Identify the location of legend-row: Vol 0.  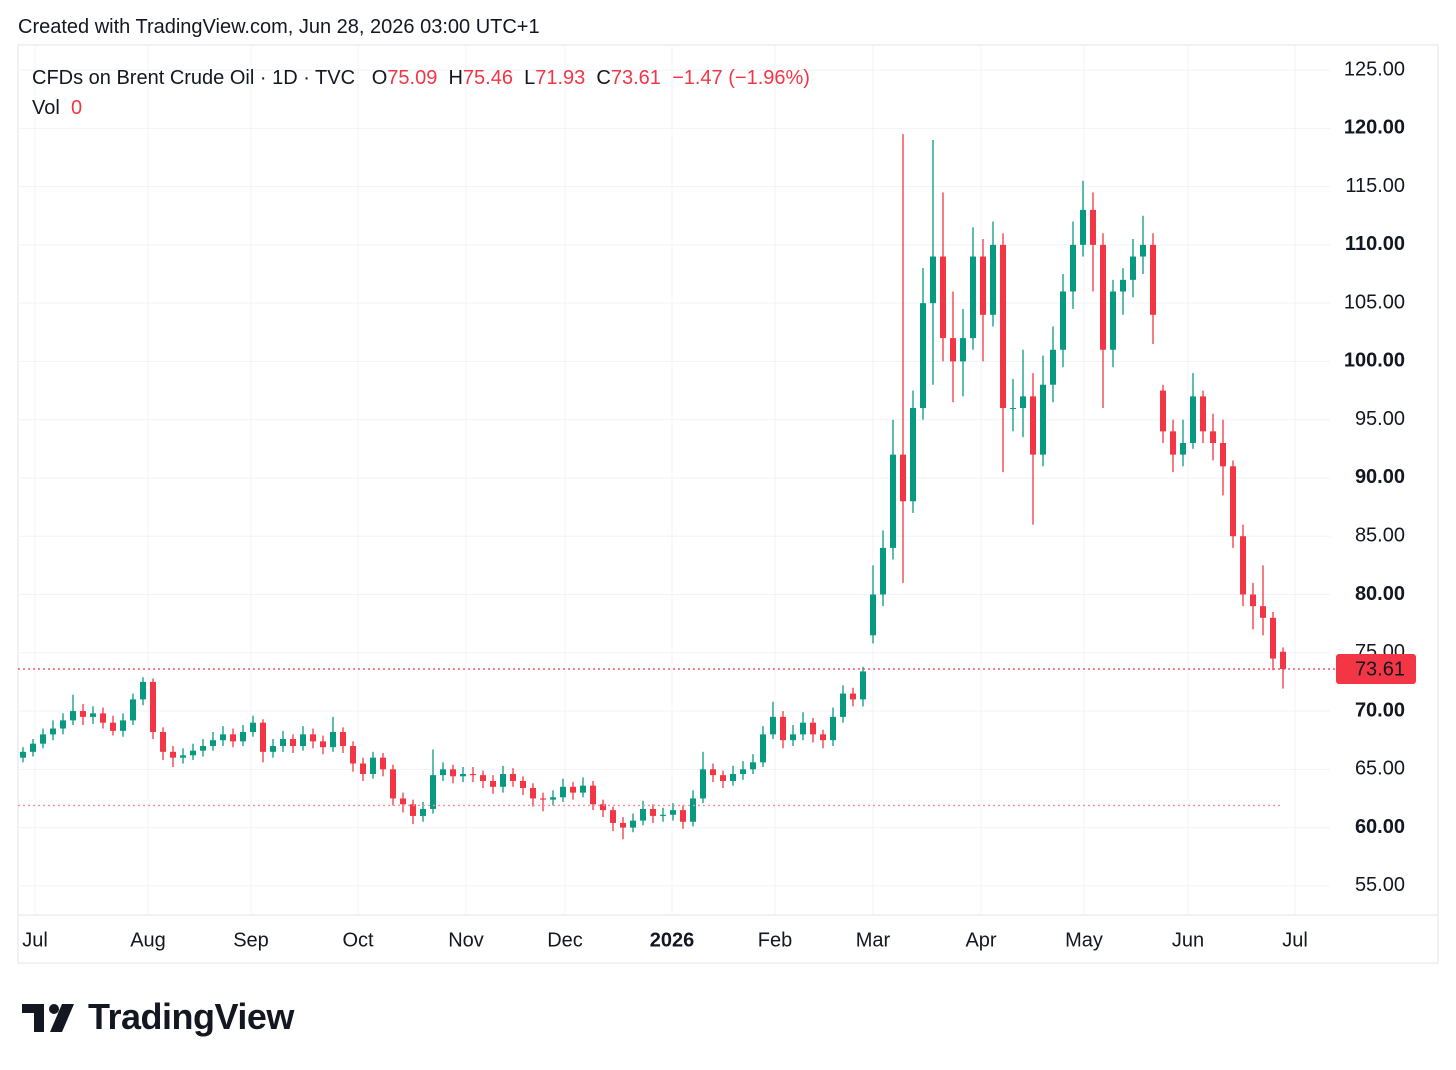
(421, 108).